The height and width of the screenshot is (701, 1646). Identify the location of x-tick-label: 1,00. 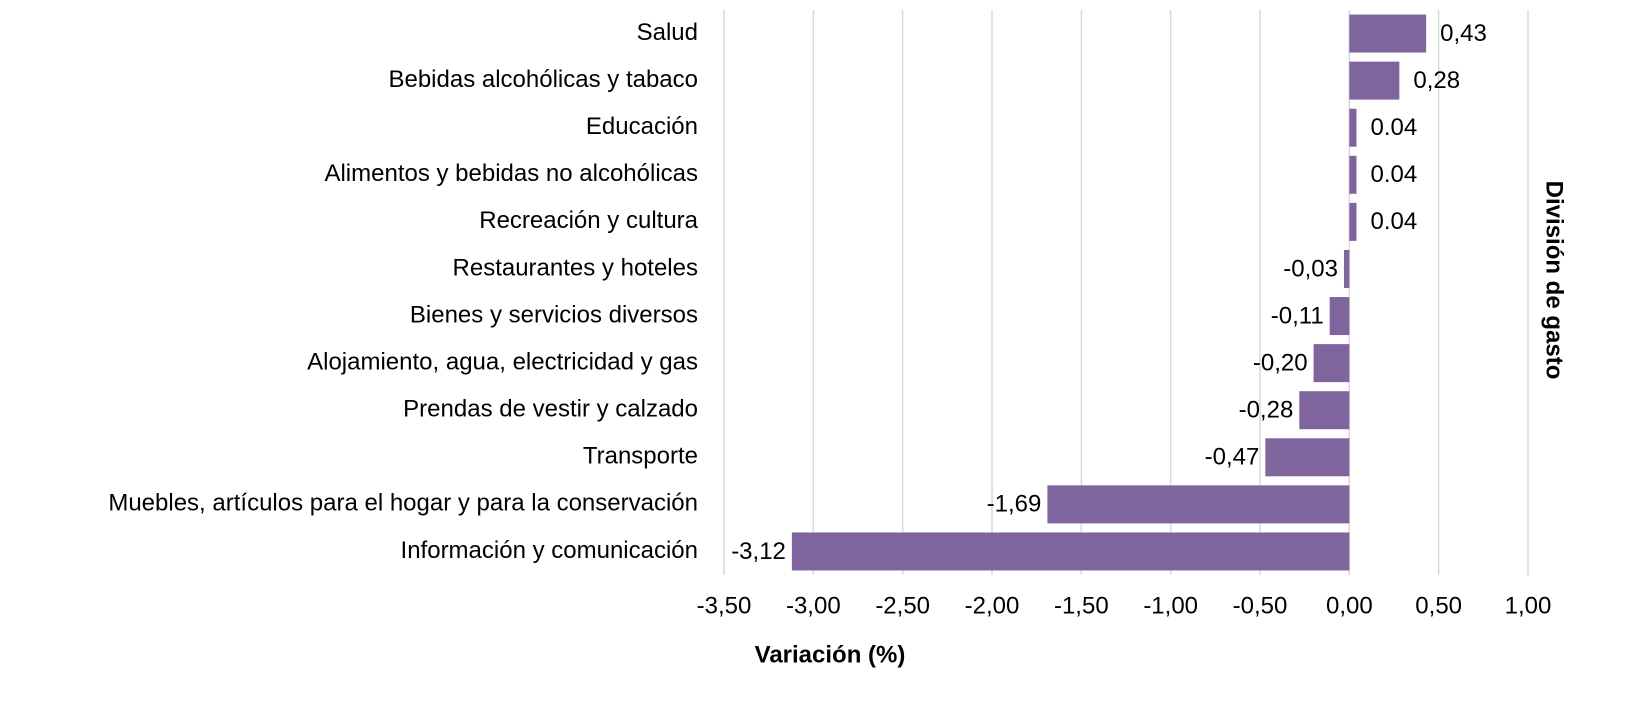
(1528, 605).